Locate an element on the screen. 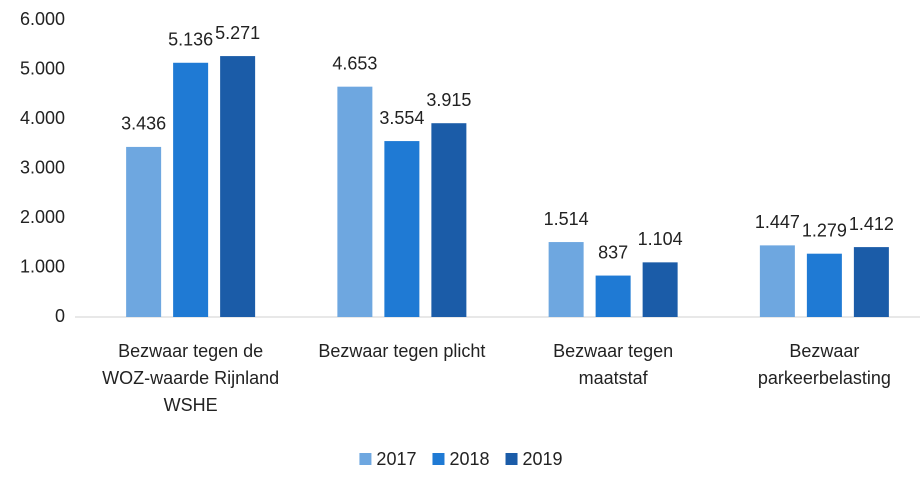  y-tick-label: 2.000 is located at coordinates (42, 217).